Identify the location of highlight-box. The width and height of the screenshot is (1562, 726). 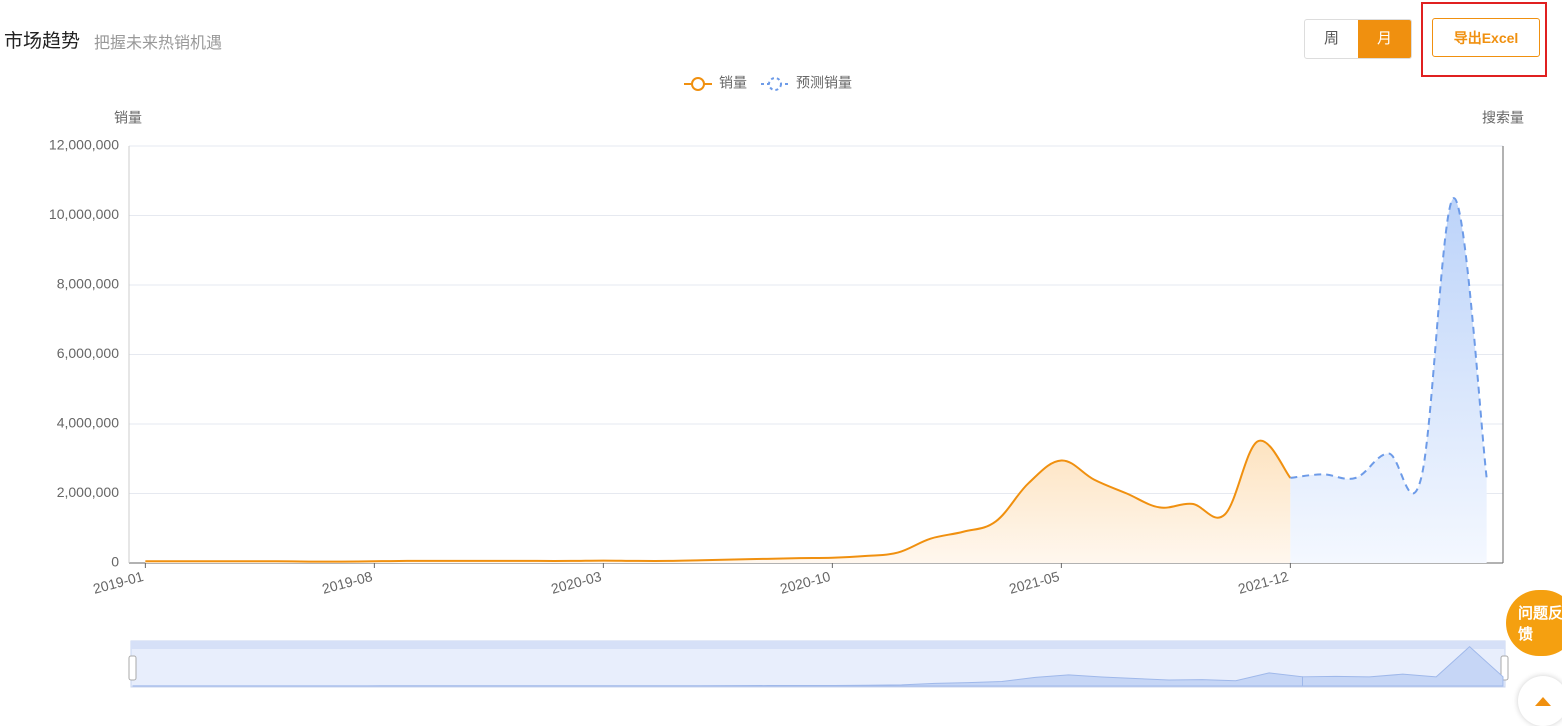
(1484, 39).